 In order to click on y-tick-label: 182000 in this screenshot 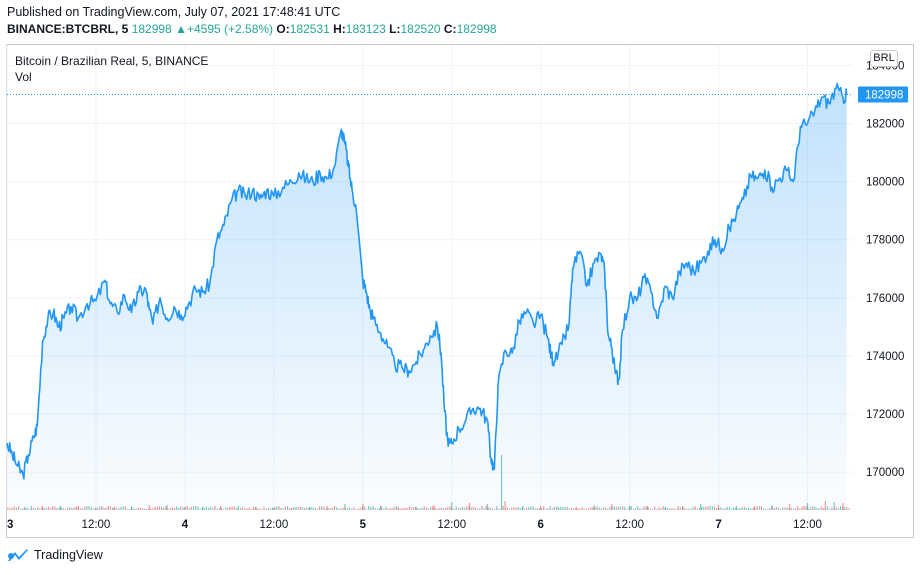, I will do `click(885, 124)`.